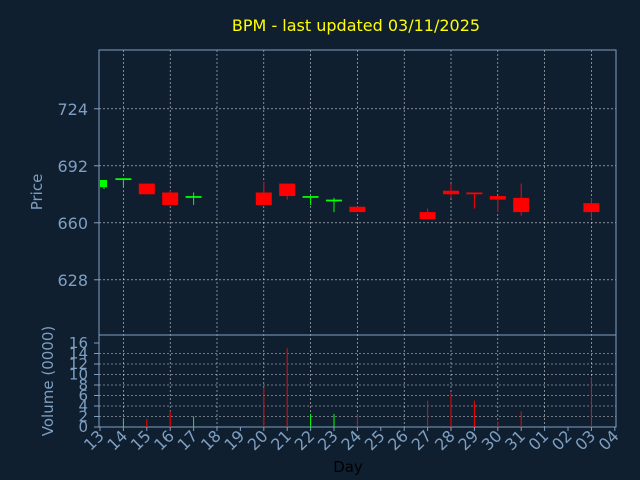  I want to click on volume-axis-label: Volume (0000), so click(48, 381).